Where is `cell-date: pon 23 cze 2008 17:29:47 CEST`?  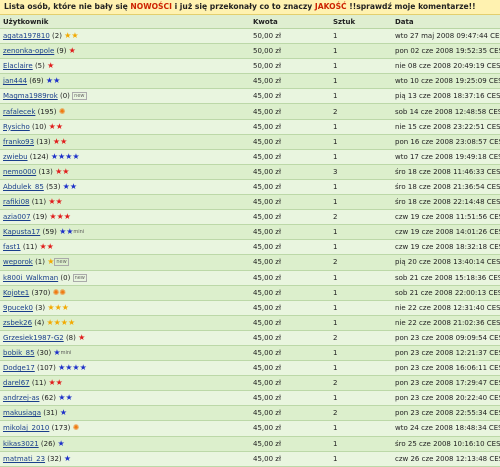
cell-date: pon 23 cze 2008 17:29:47 CEST is located at coordinates (446, 383).